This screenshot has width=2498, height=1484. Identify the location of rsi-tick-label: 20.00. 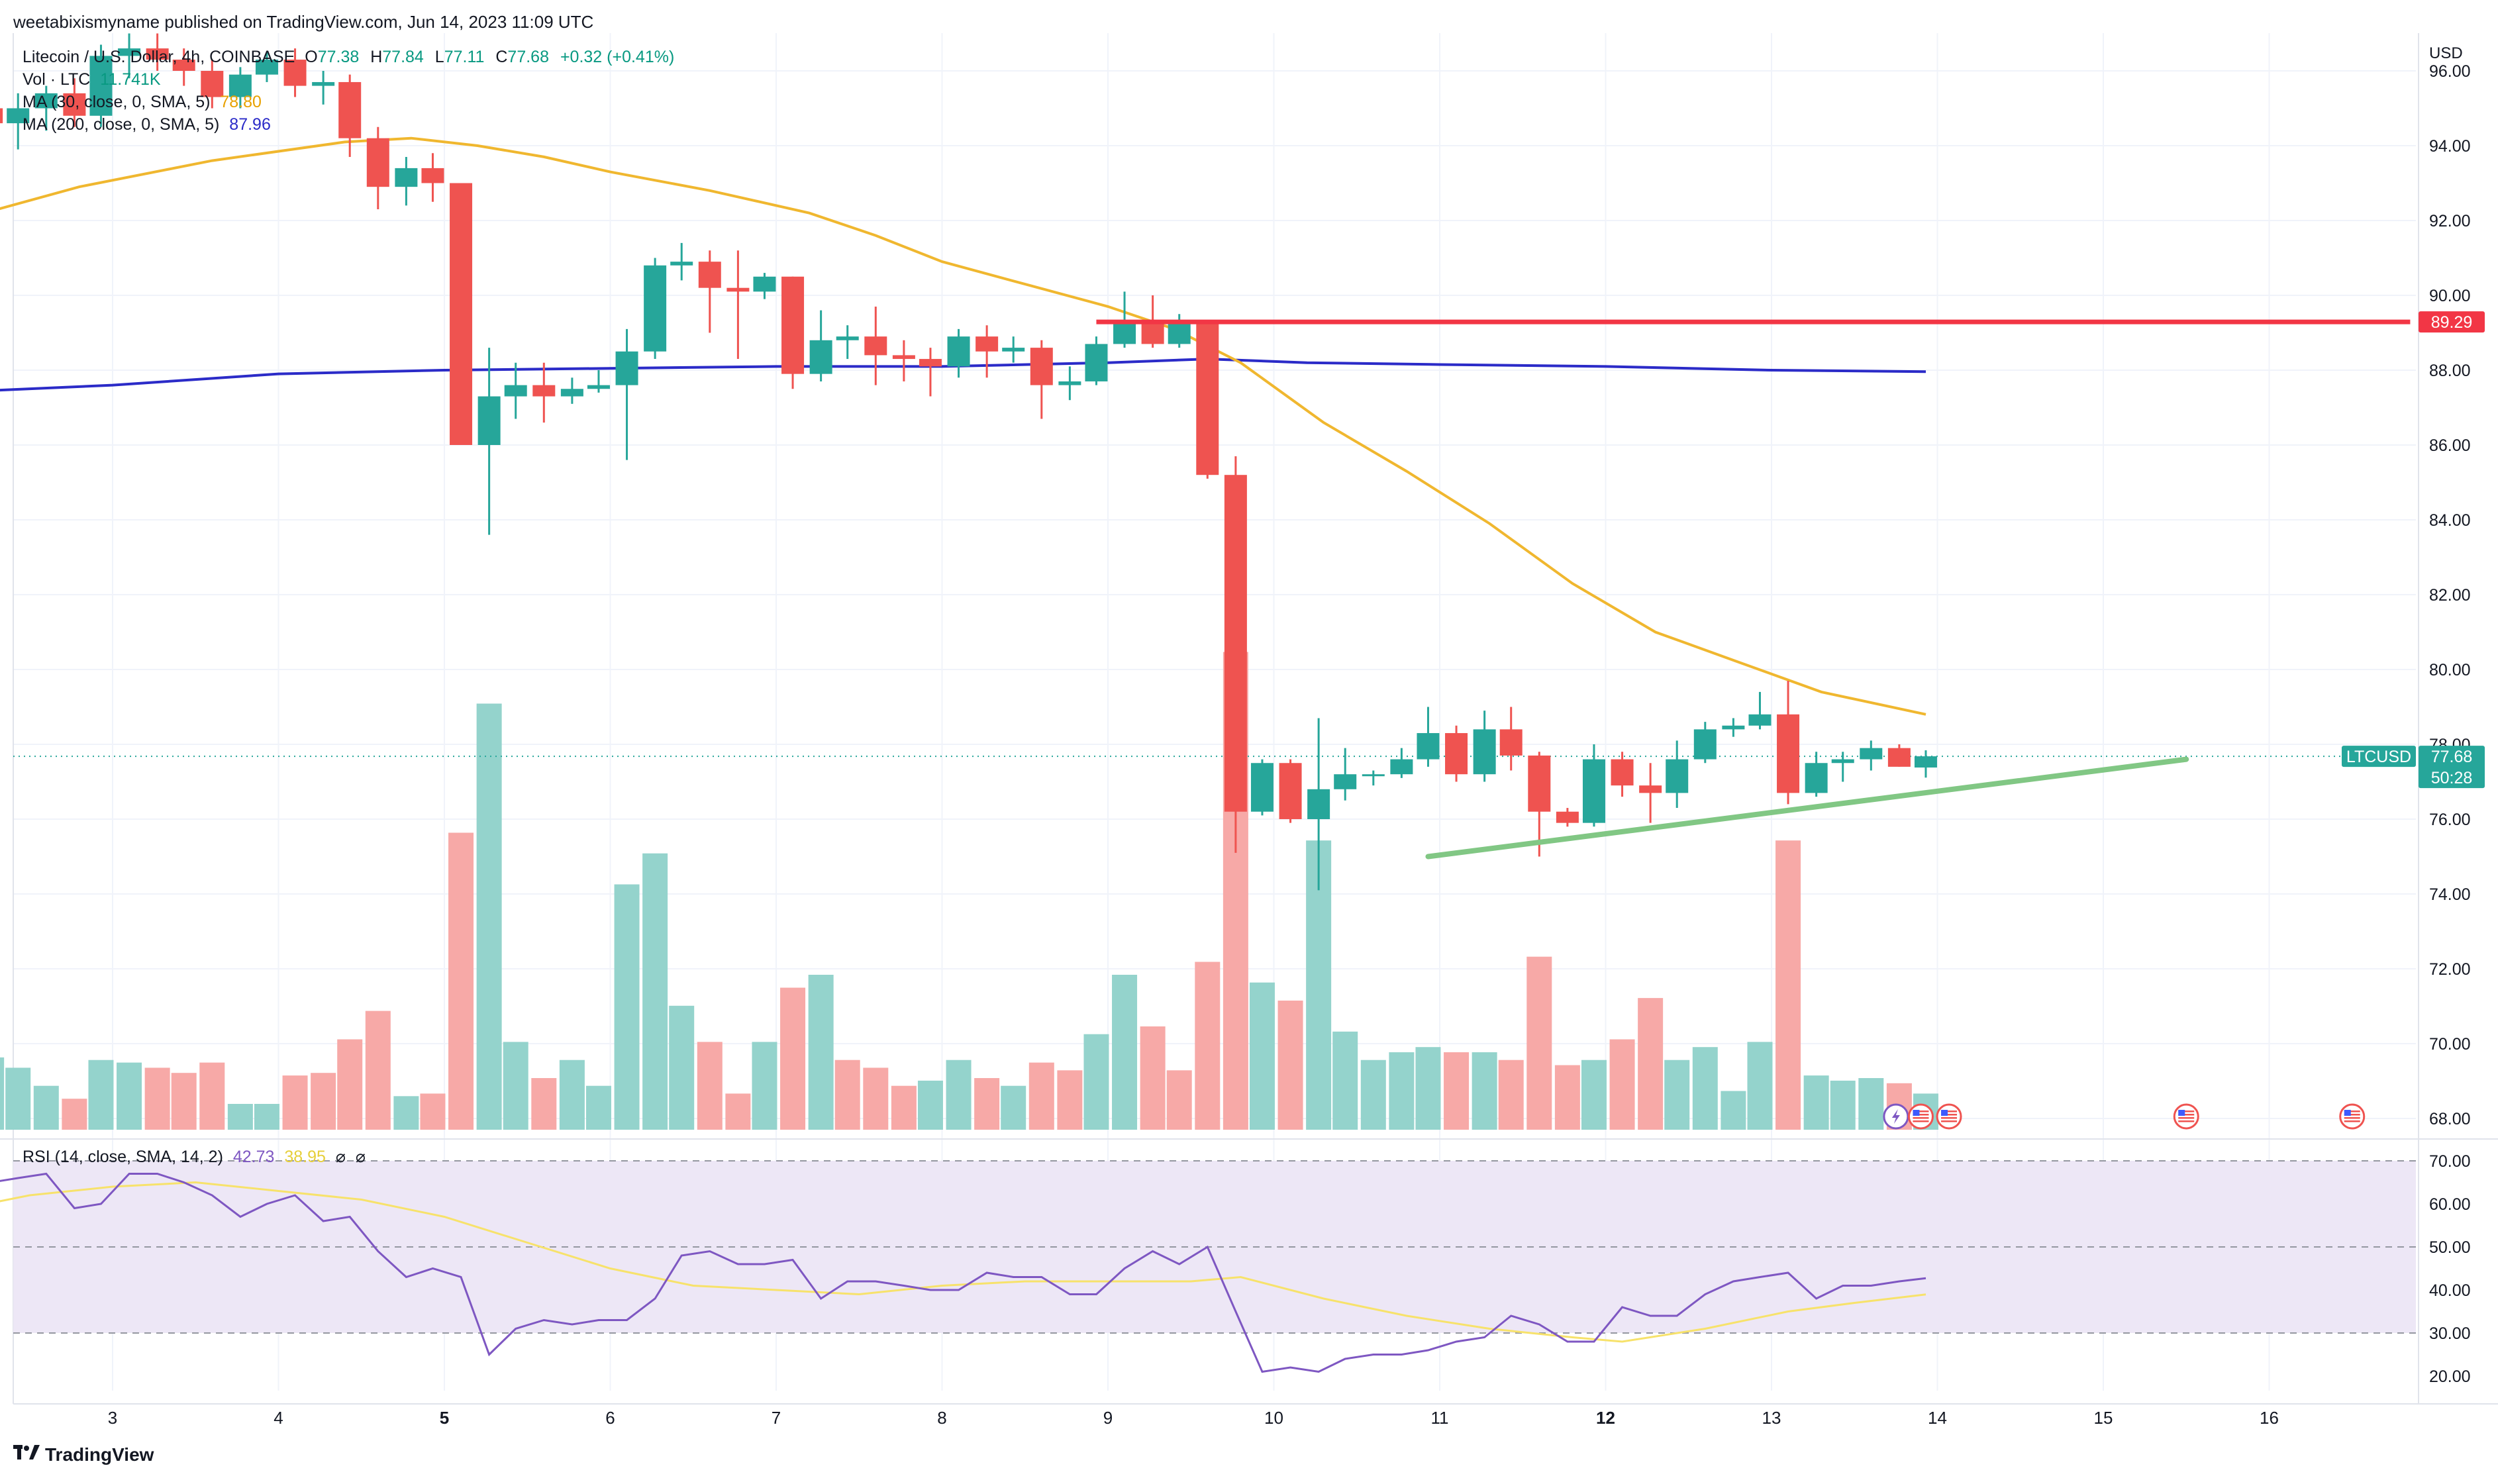
(2450, 1376).